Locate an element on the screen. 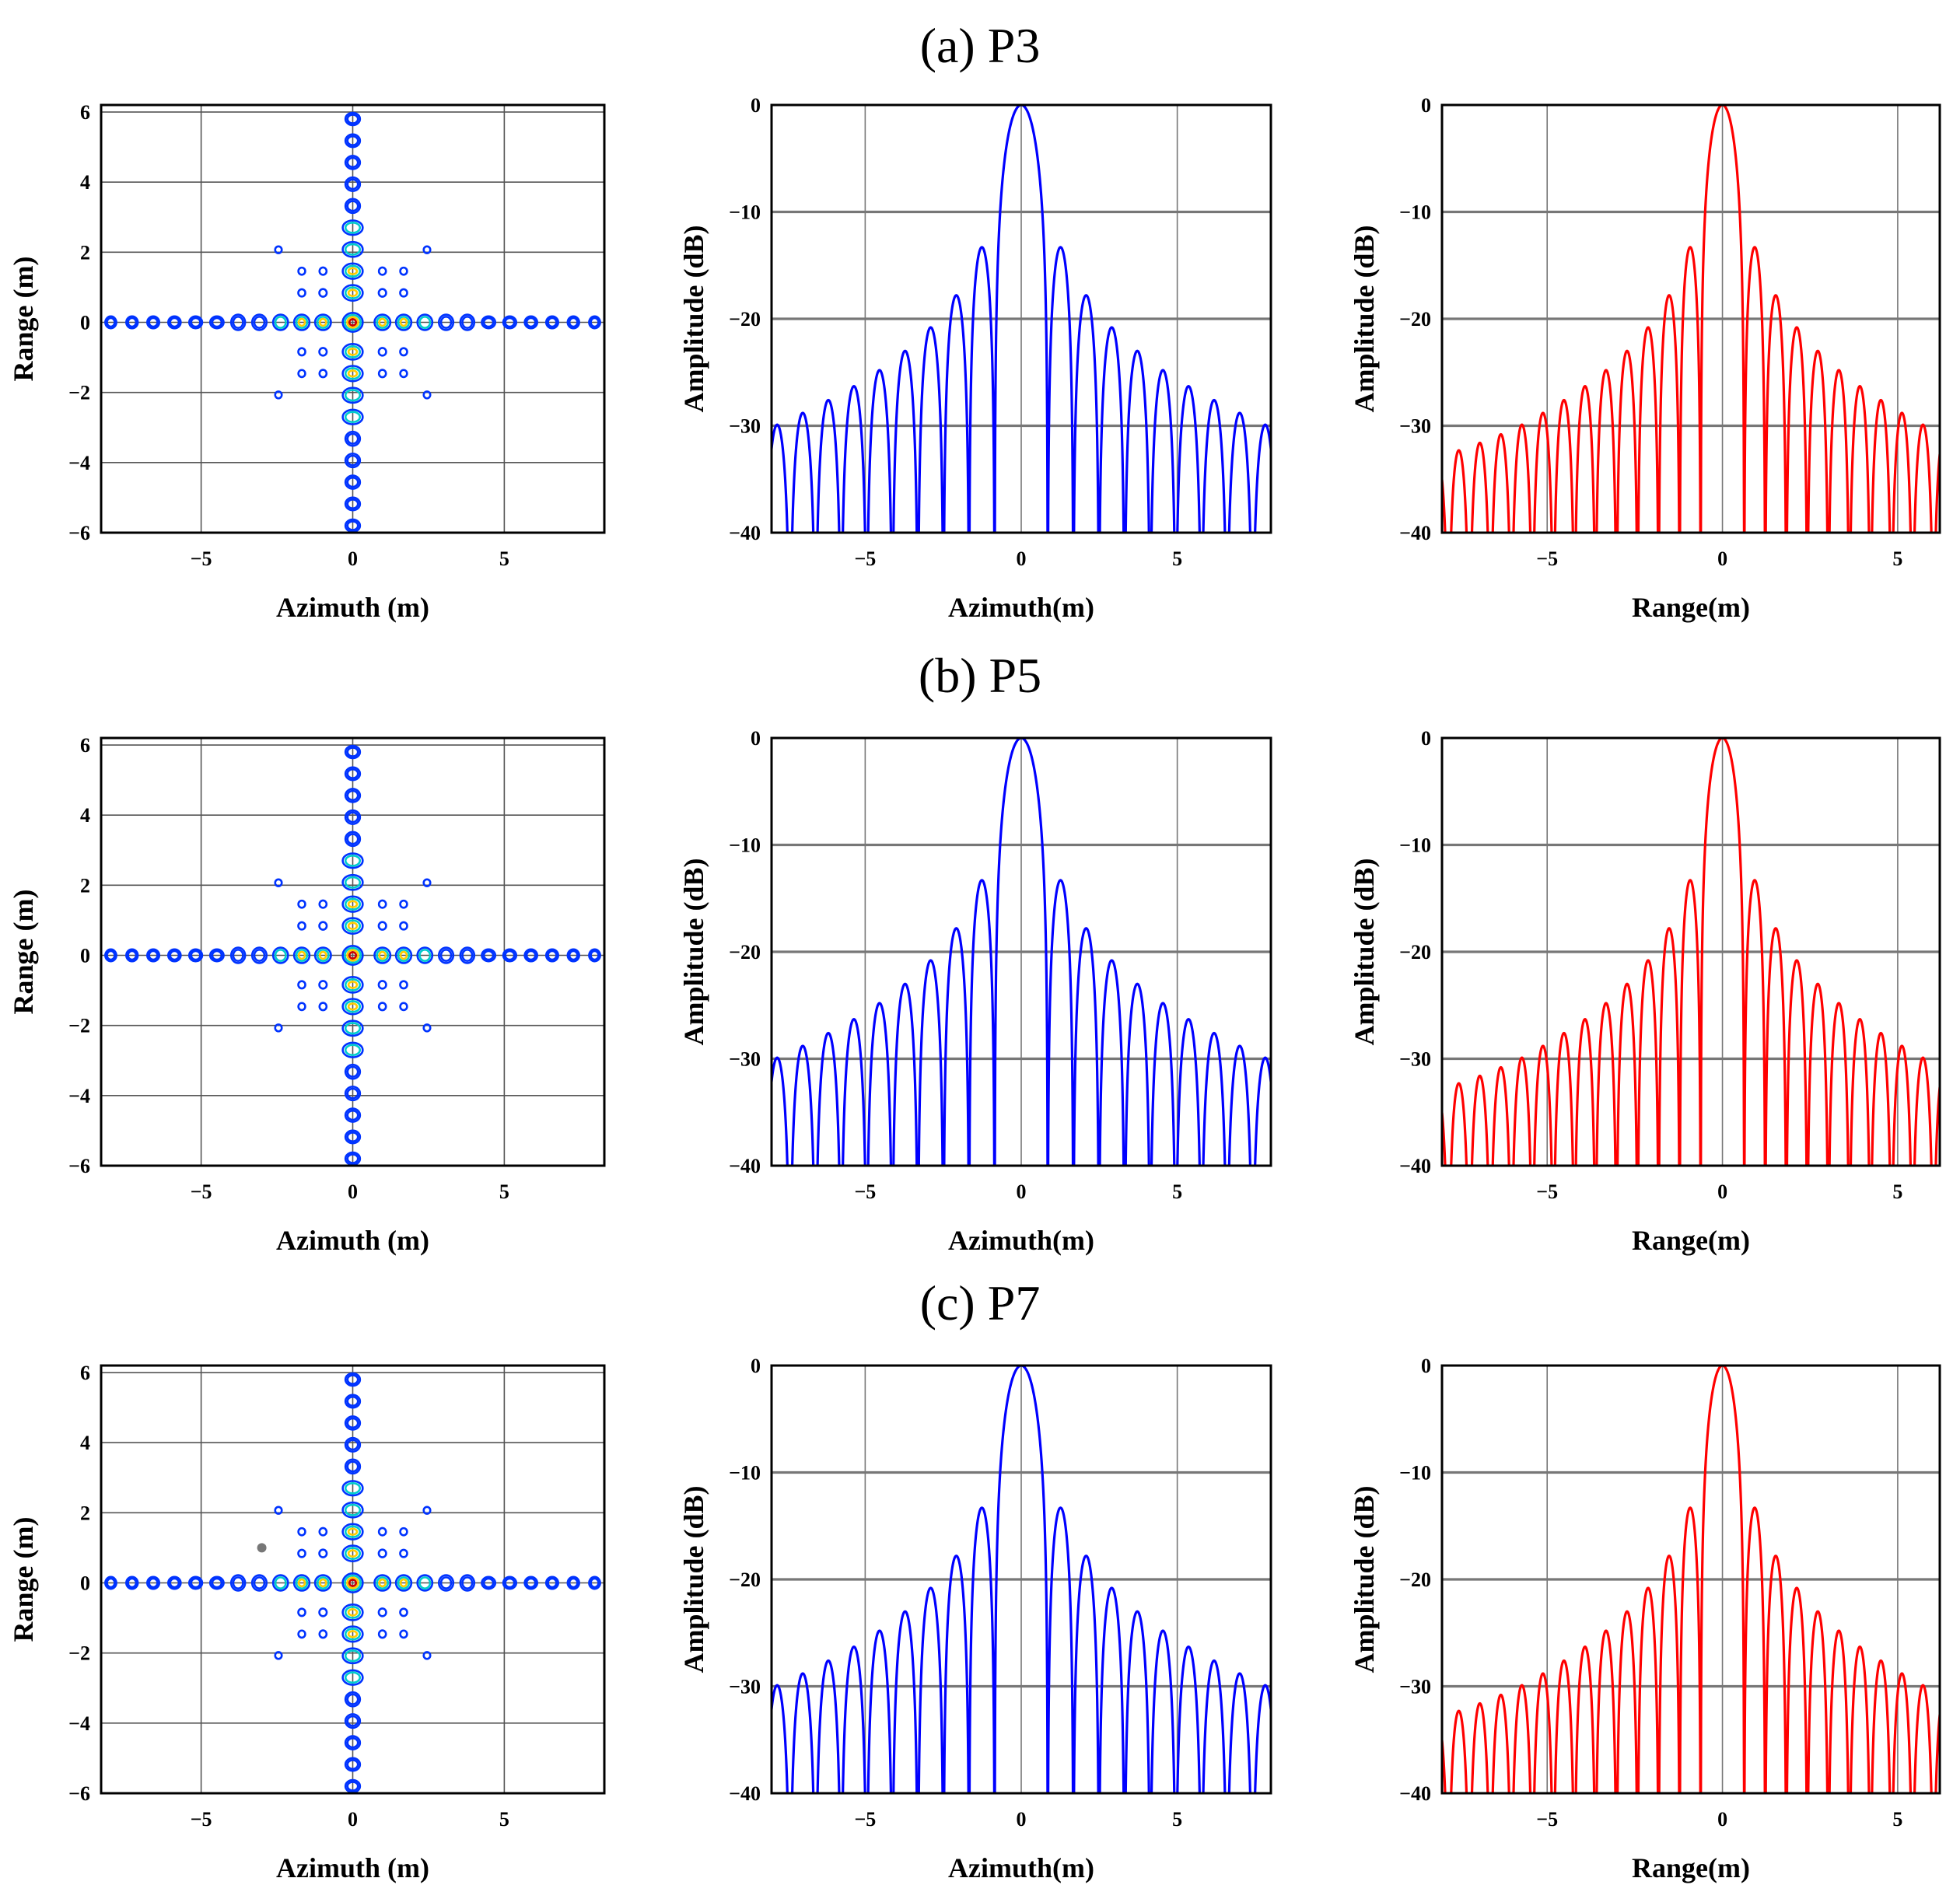 The image size is (1960, 1892). y-tick-label: 6 is located at coordinates (85, 745).